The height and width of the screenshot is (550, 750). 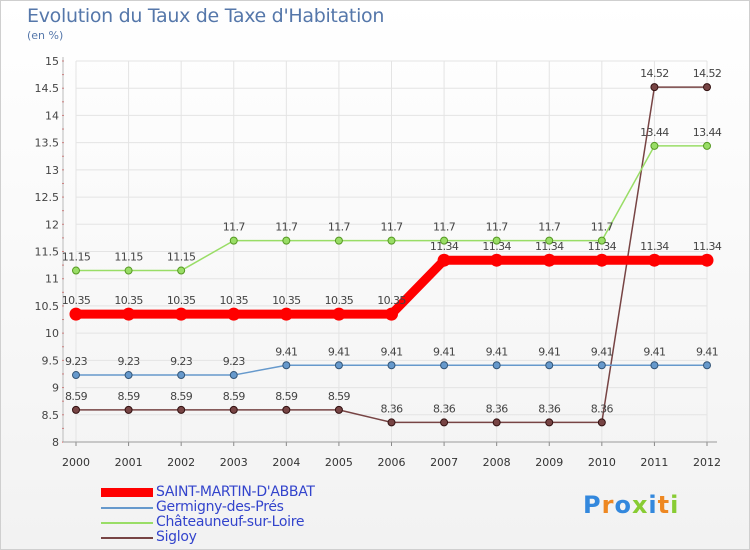 I want to click on x-tick-label: 2011, so click(x=654, y=462).